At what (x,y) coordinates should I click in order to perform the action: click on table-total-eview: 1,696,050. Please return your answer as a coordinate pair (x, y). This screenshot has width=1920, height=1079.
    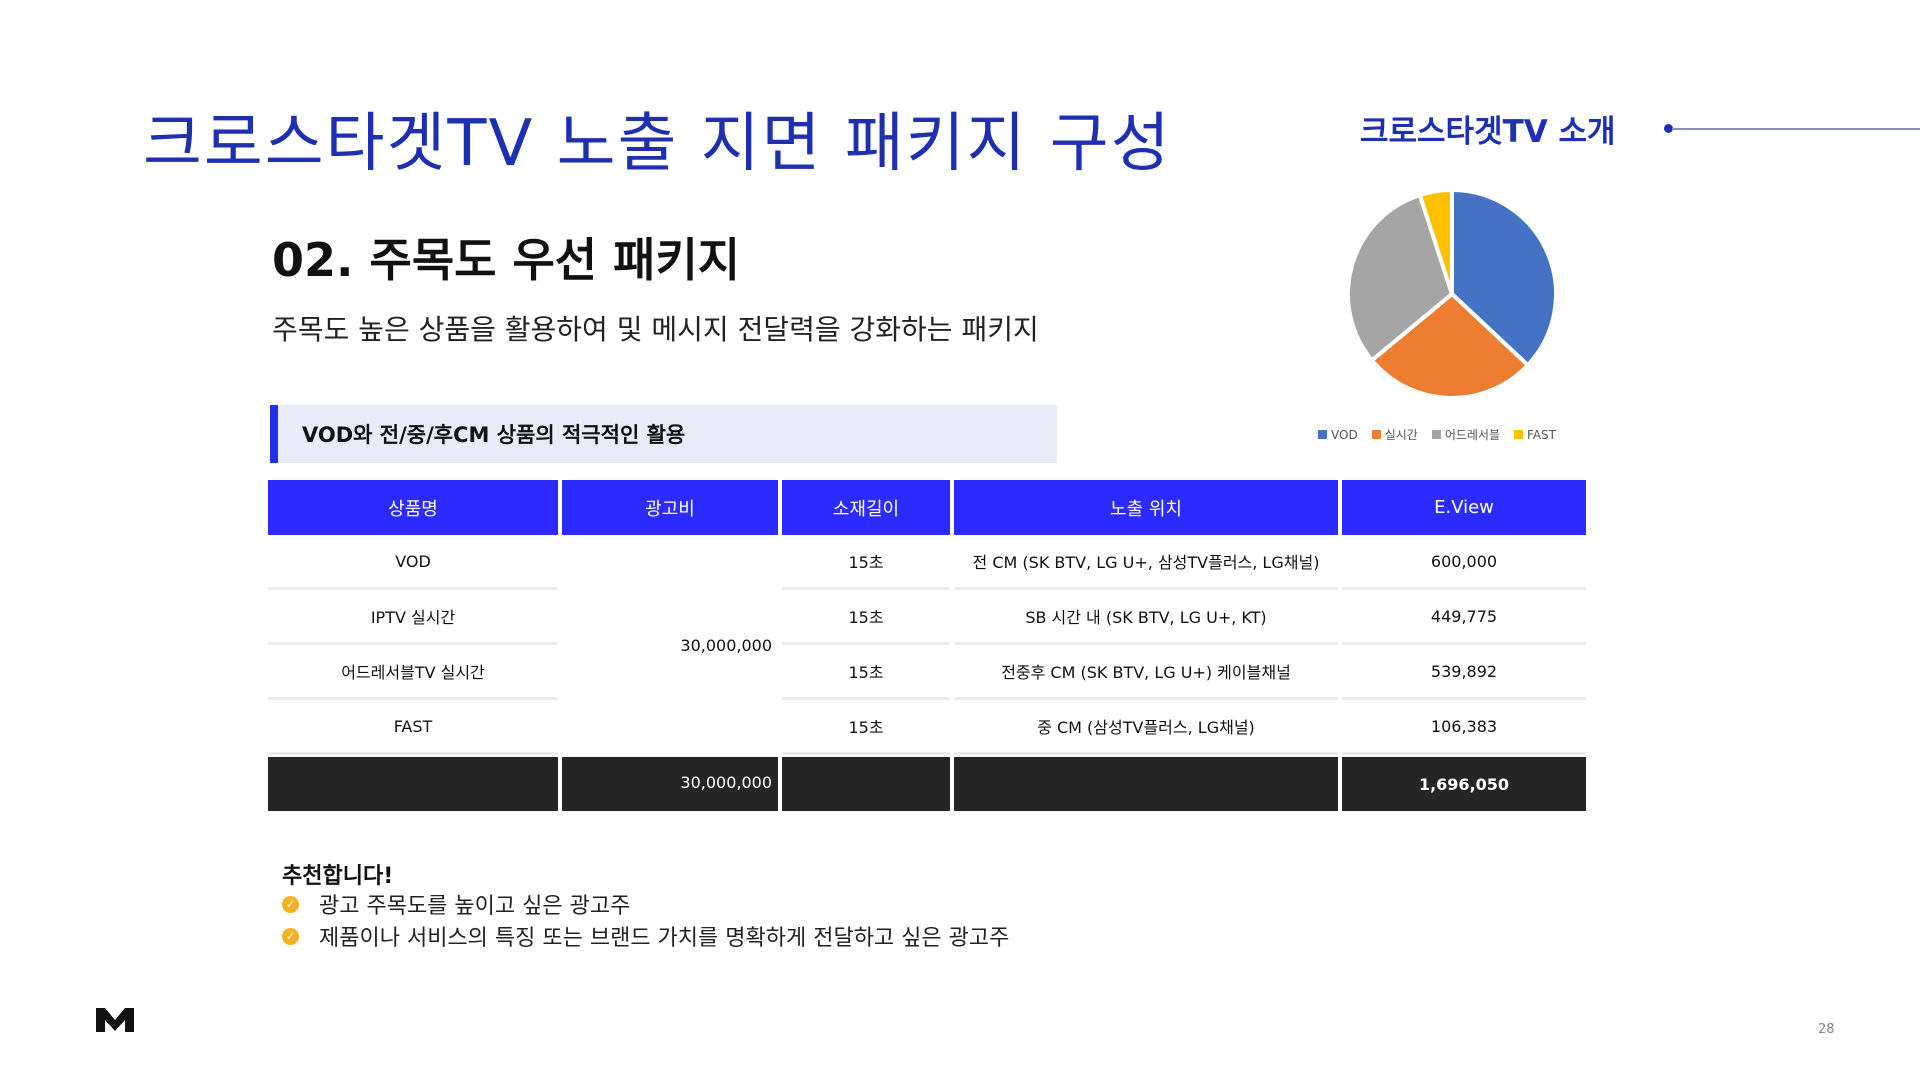
    Looking at the image, I should click on (1464, 784).